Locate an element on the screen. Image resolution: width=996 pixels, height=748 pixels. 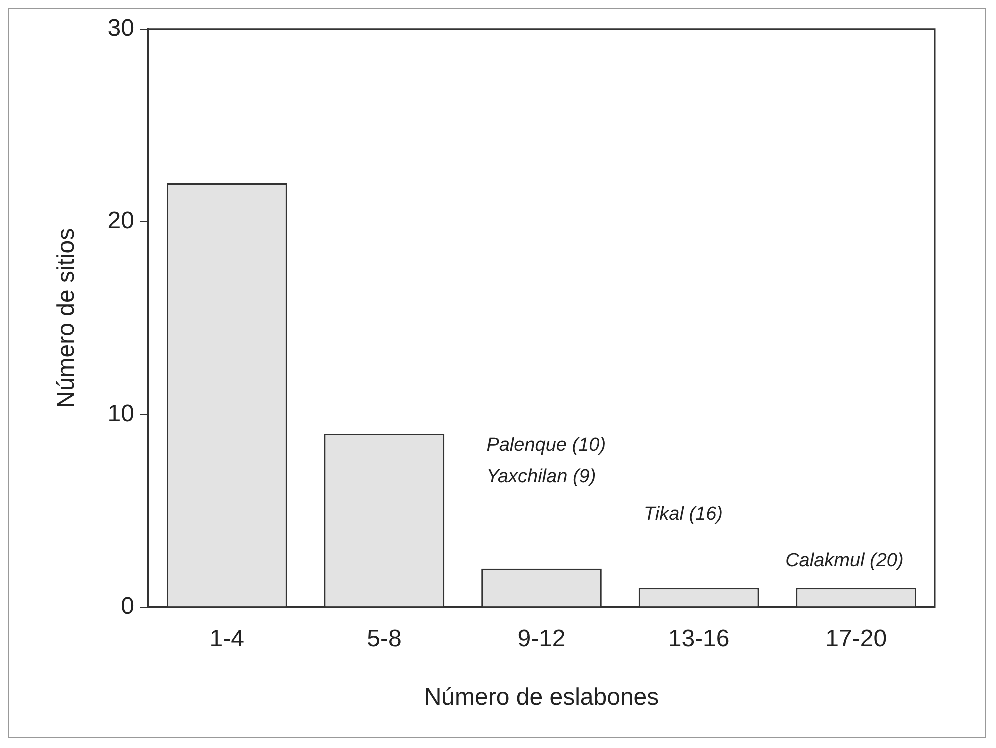
annotation: Yaxchilan (9) is located at coordinates (541, 477).